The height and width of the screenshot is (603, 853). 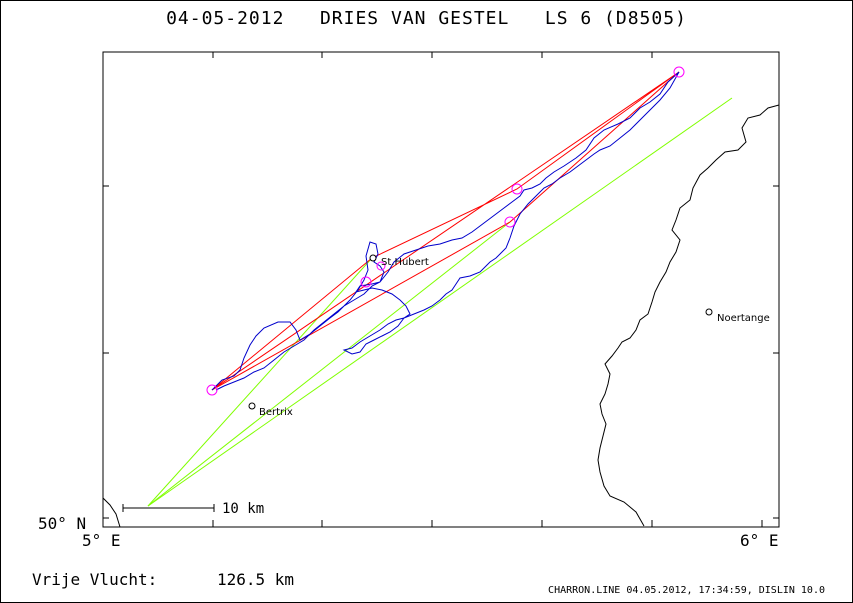 I want to click on place-marker-noertange, so click(x=709, y=312).